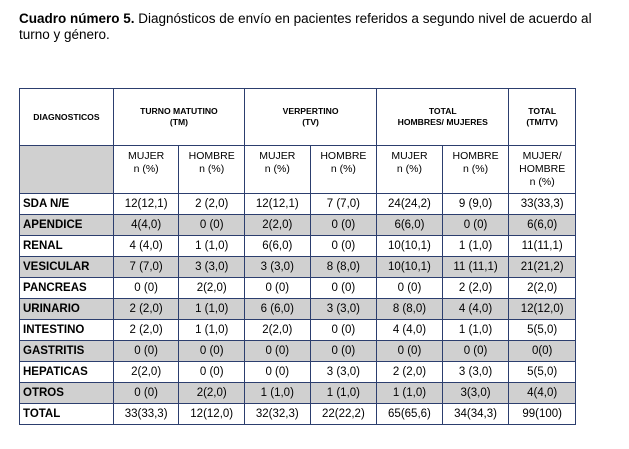  I want to click on table-cell: 3(3,0), so click(475, 393).